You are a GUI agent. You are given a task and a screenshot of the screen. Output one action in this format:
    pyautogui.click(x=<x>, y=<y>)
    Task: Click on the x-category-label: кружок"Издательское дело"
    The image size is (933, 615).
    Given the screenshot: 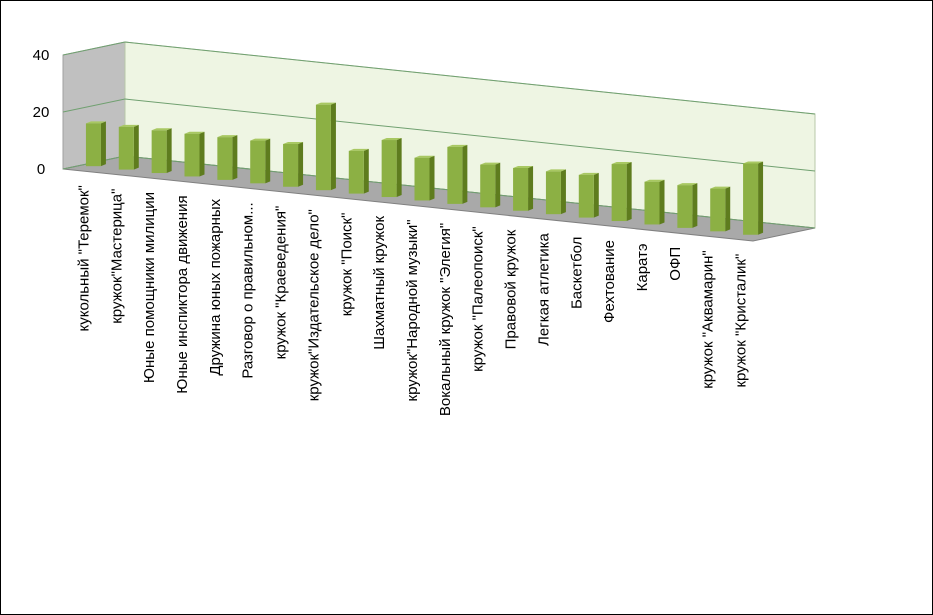 What is the action you would take?
    pyautogui.click(x=313, y=305)
    